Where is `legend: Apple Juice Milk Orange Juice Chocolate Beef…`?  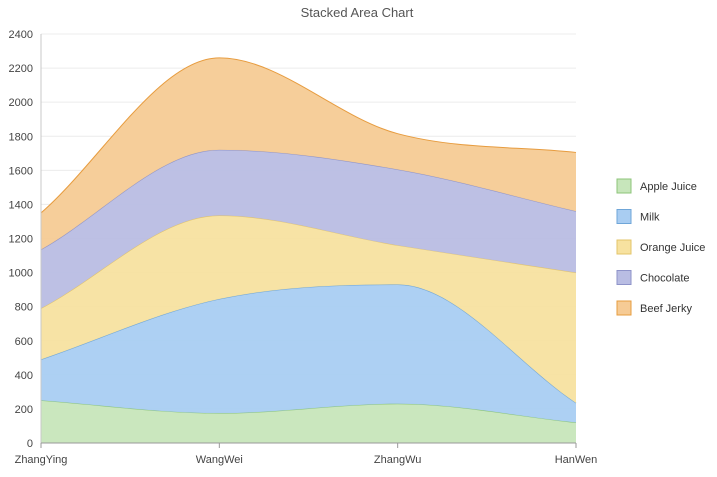 legend: Apple Juice Milk Orange Juice Chocolate Beef… is located at coordinates (660, 247).